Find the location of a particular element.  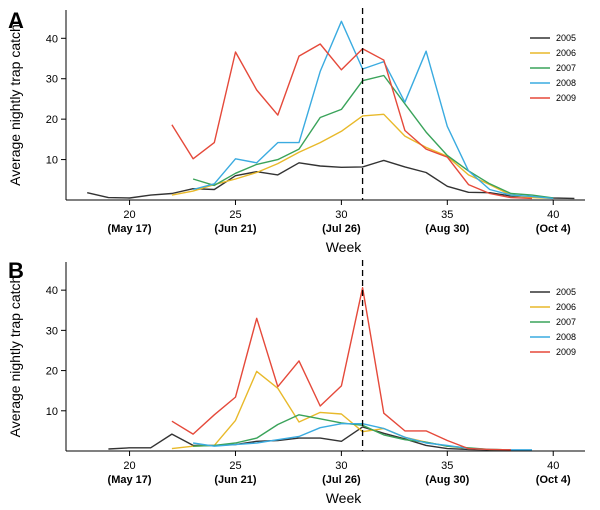

series-line-2007 is located at coordinates (373, 136).